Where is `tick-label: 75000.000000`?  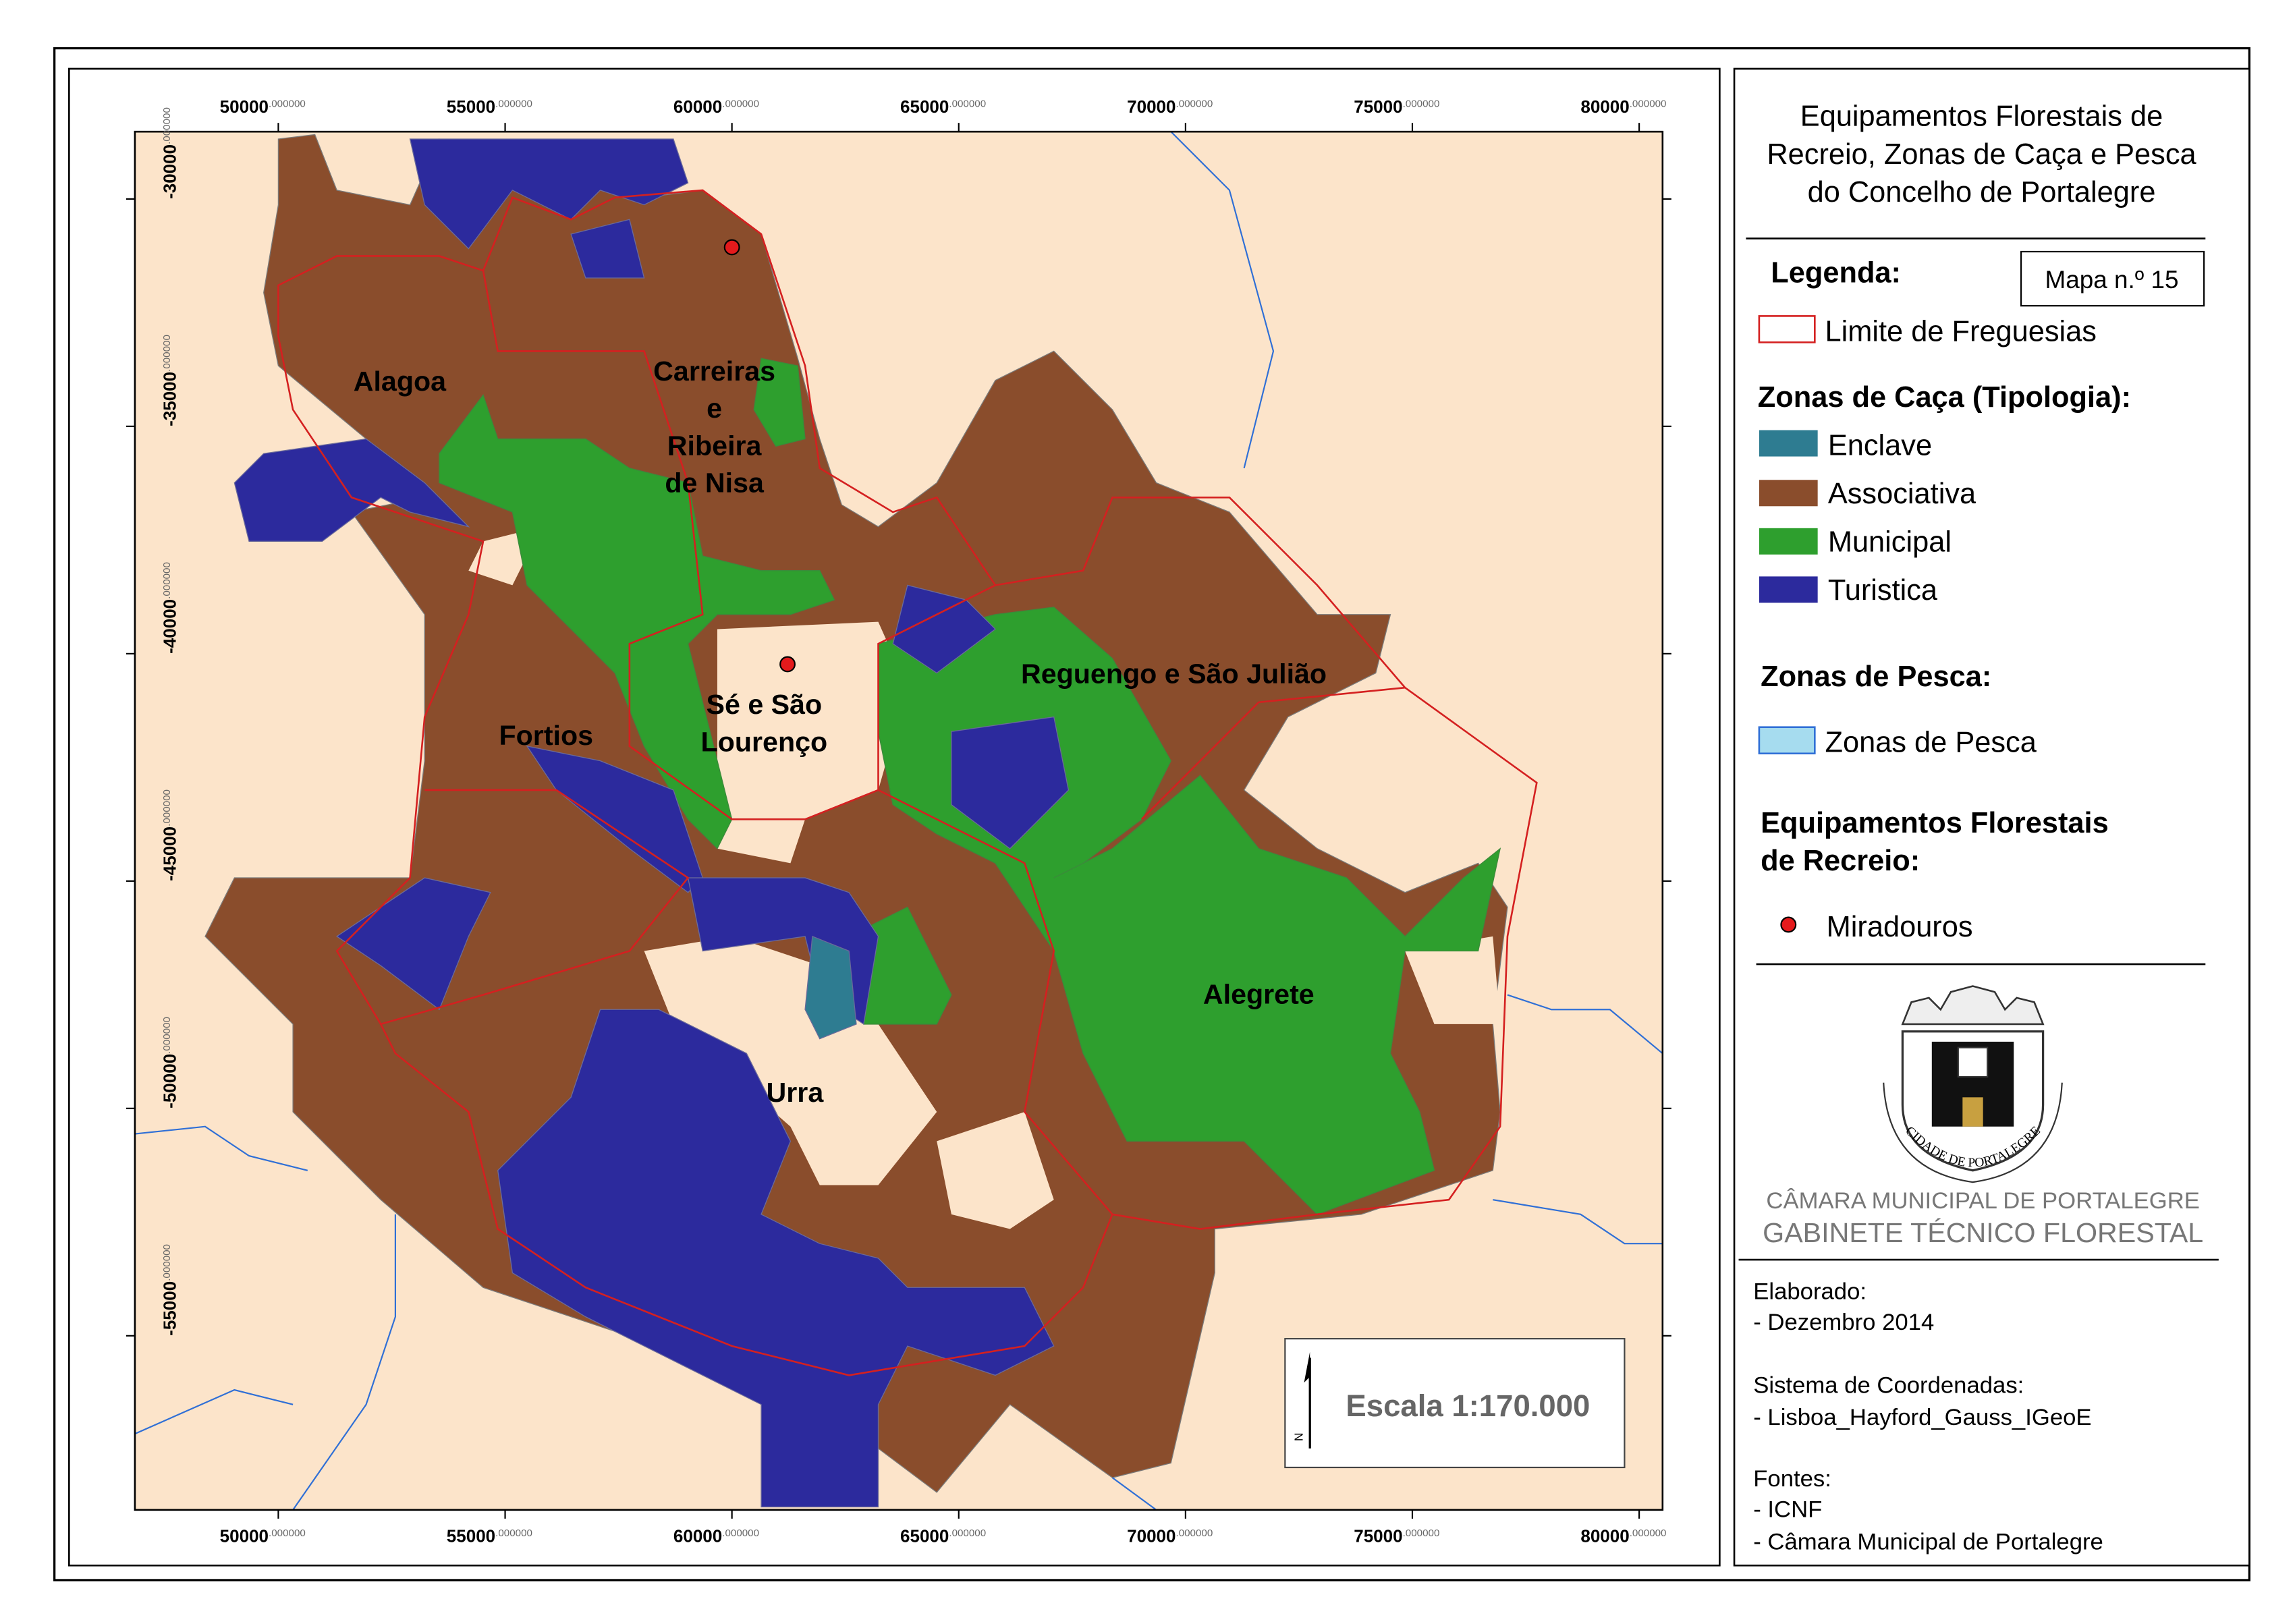 tick-label: 75000.000000 is located at coordinates (1396, 1536).